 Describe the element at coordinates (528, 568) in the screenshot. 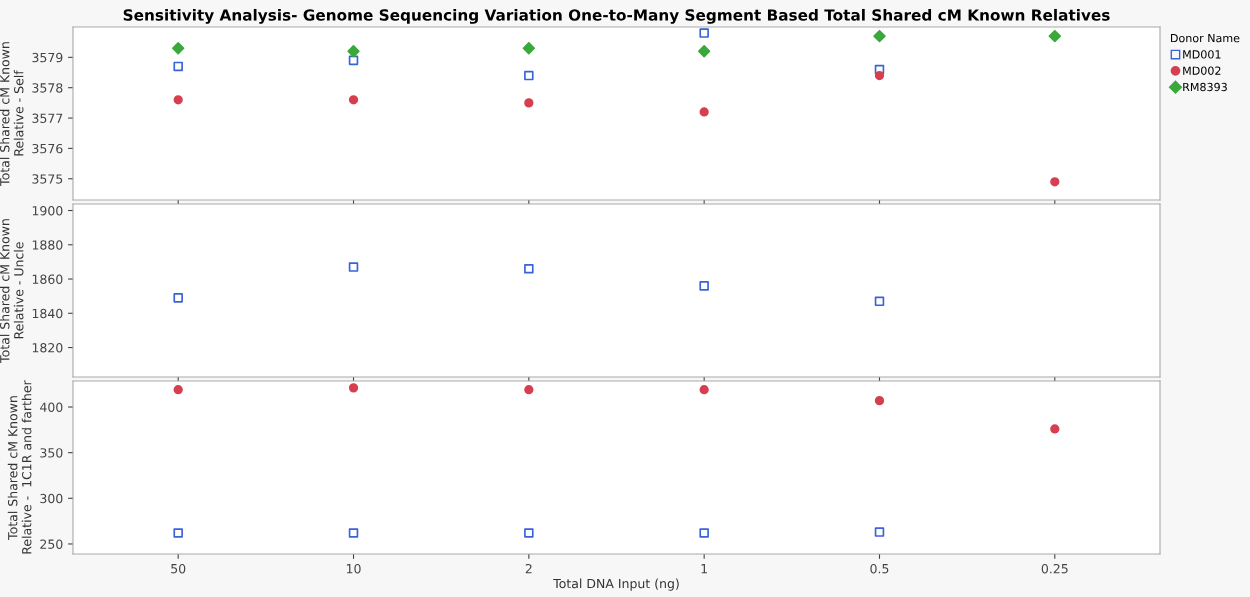

I see `x-tick-label: 2` at that location.